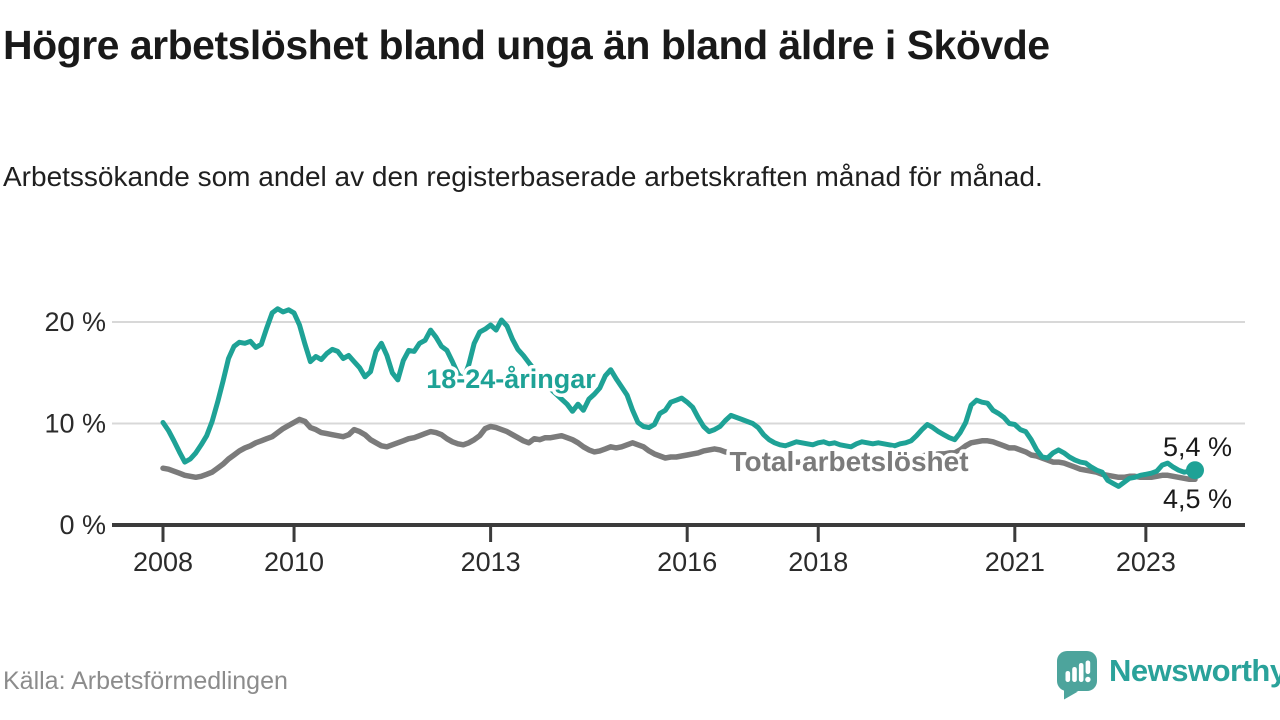  Describe the element at coordinates (1077, 675) in the screenshot. I see `bar-chart-speech-bubble-icon` at that location.